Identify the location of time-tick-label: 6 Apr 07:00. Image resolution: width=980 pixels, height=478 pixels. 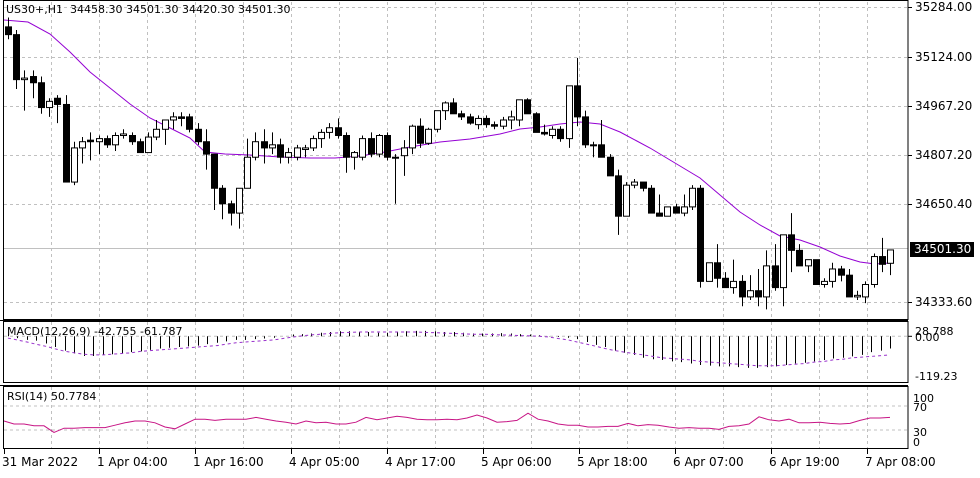
(708, 462).